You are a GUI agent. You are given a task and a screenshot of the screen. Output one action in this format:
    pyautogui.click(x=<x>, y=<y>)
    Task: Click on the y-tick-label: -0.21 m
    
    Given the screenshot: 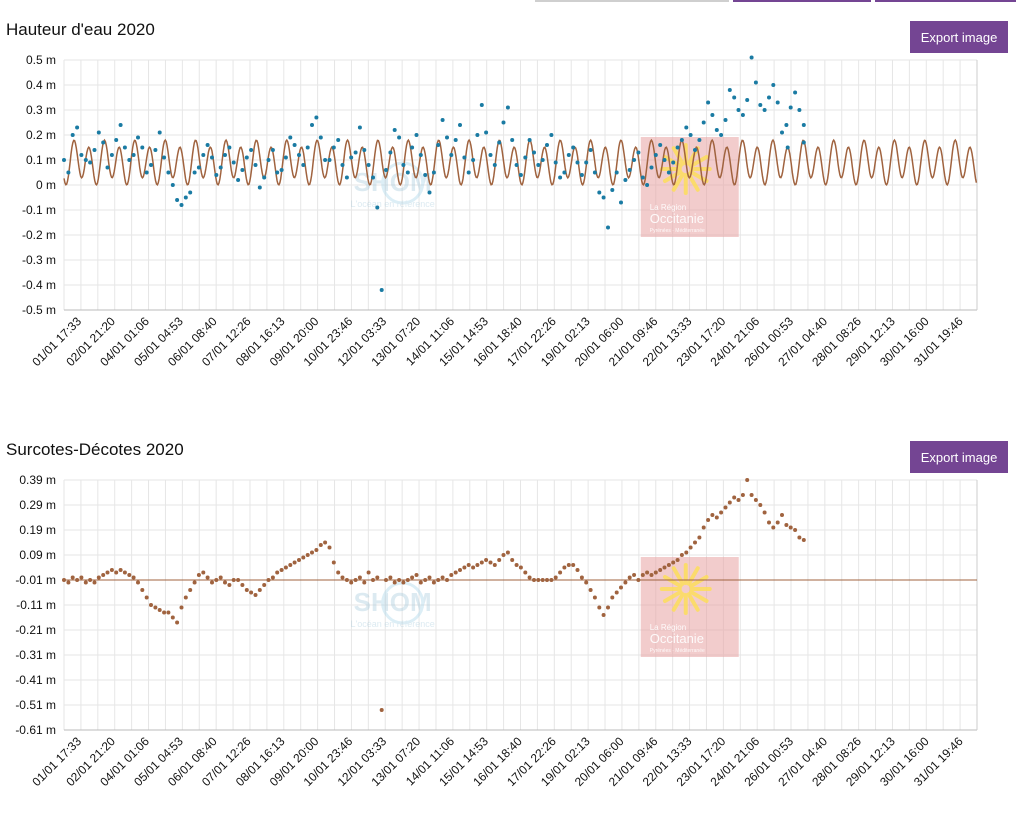 What is the action you would take?
    pyautogui.click(x=35, y=630)
    